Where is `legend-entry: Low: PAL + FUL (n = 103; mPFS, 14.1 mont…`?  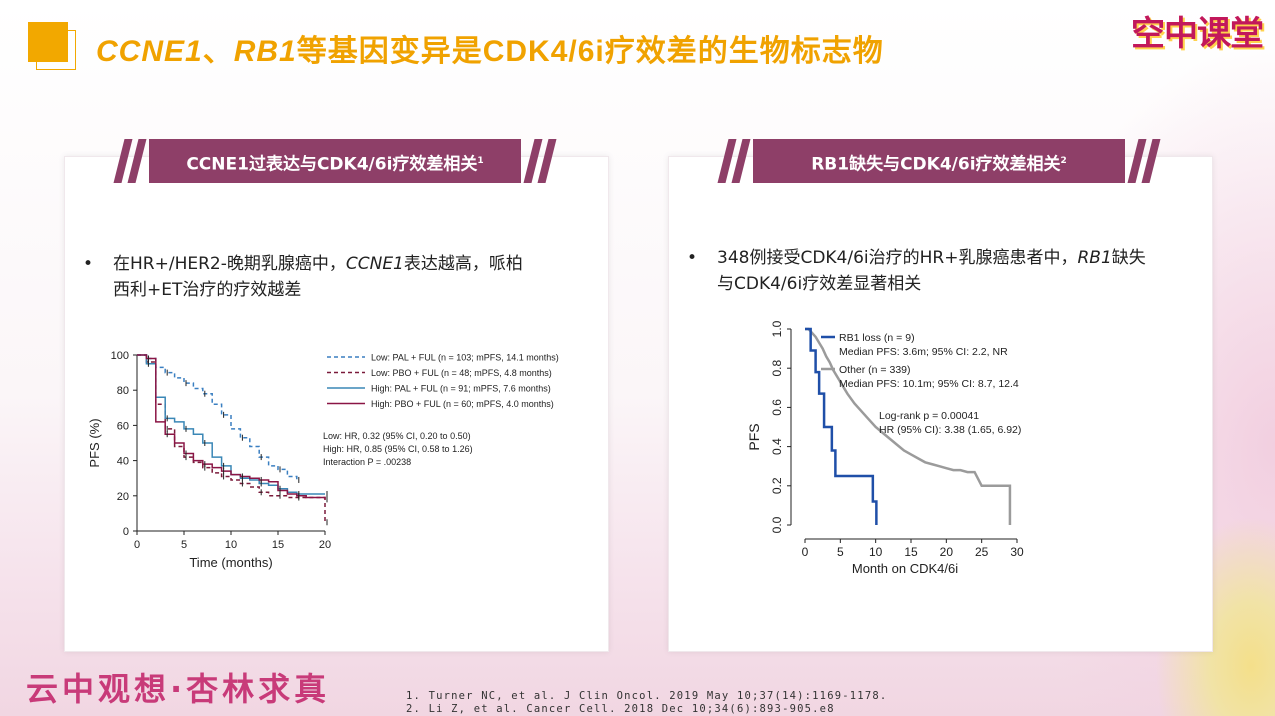 legend-entry: Low: PAL + FUL (n = 103; mPFS, 14.1 mont… is located at coordinates (465, 358).